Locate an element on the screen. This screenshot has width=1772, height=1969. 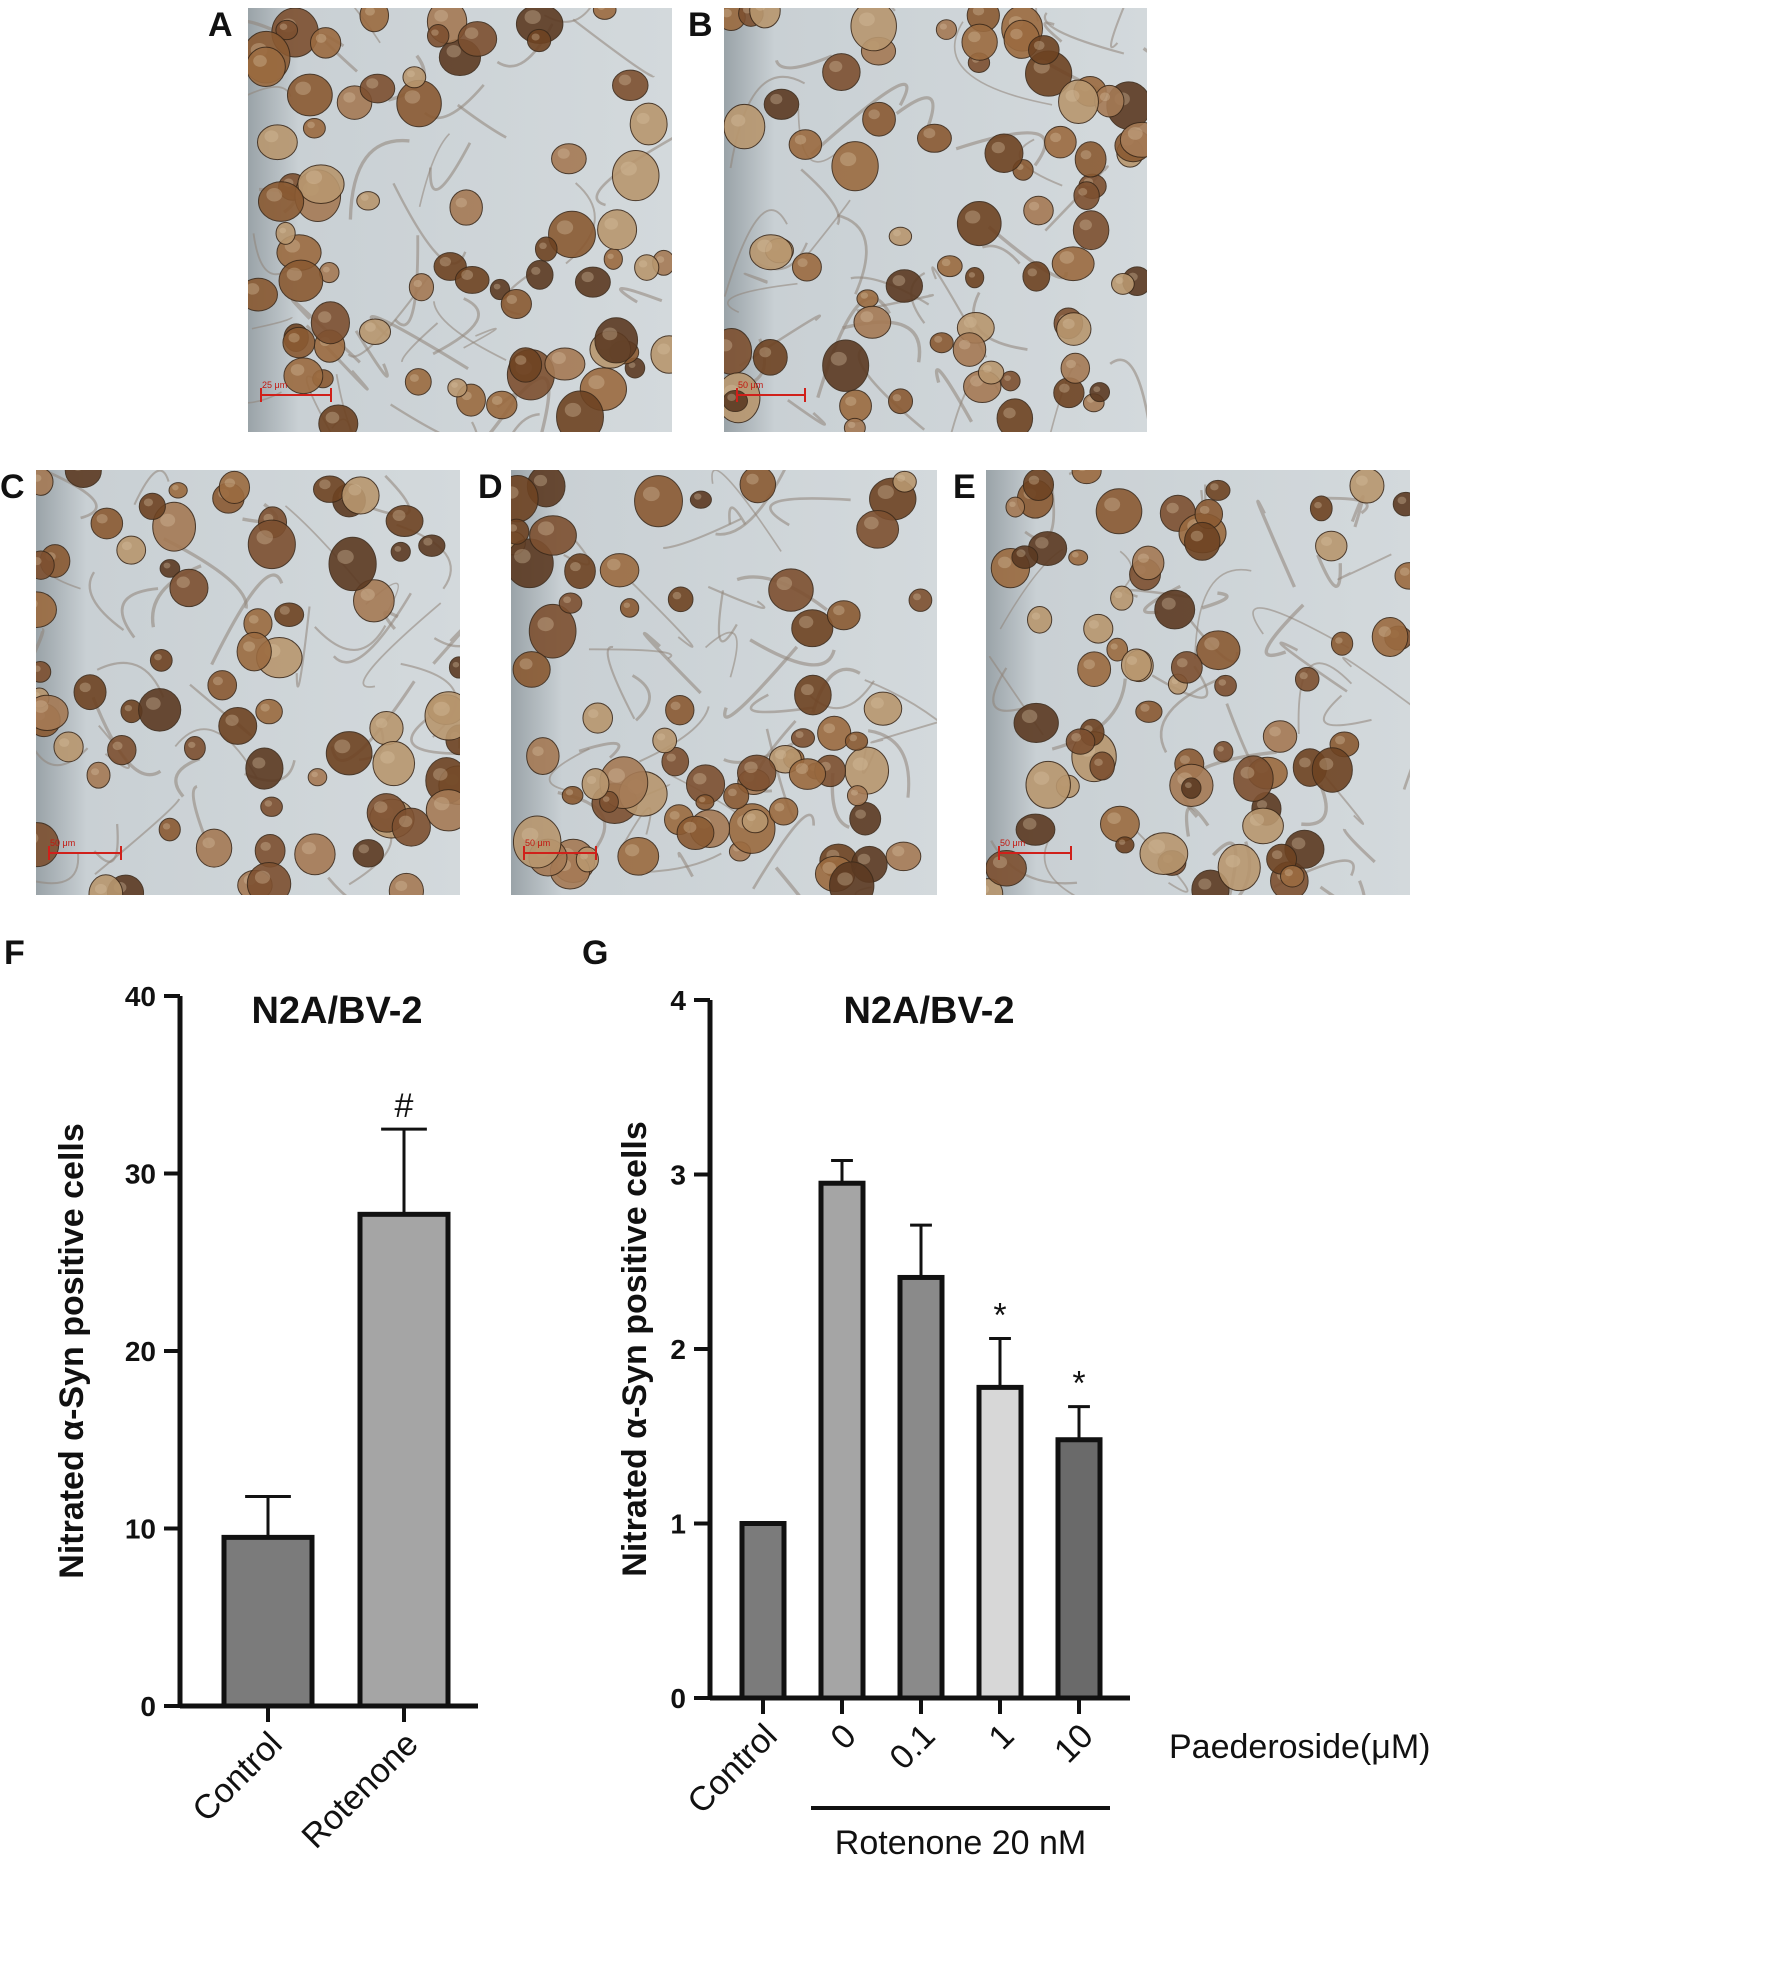
scale-label-d: 50 μm is located at coordinates (538, 843).